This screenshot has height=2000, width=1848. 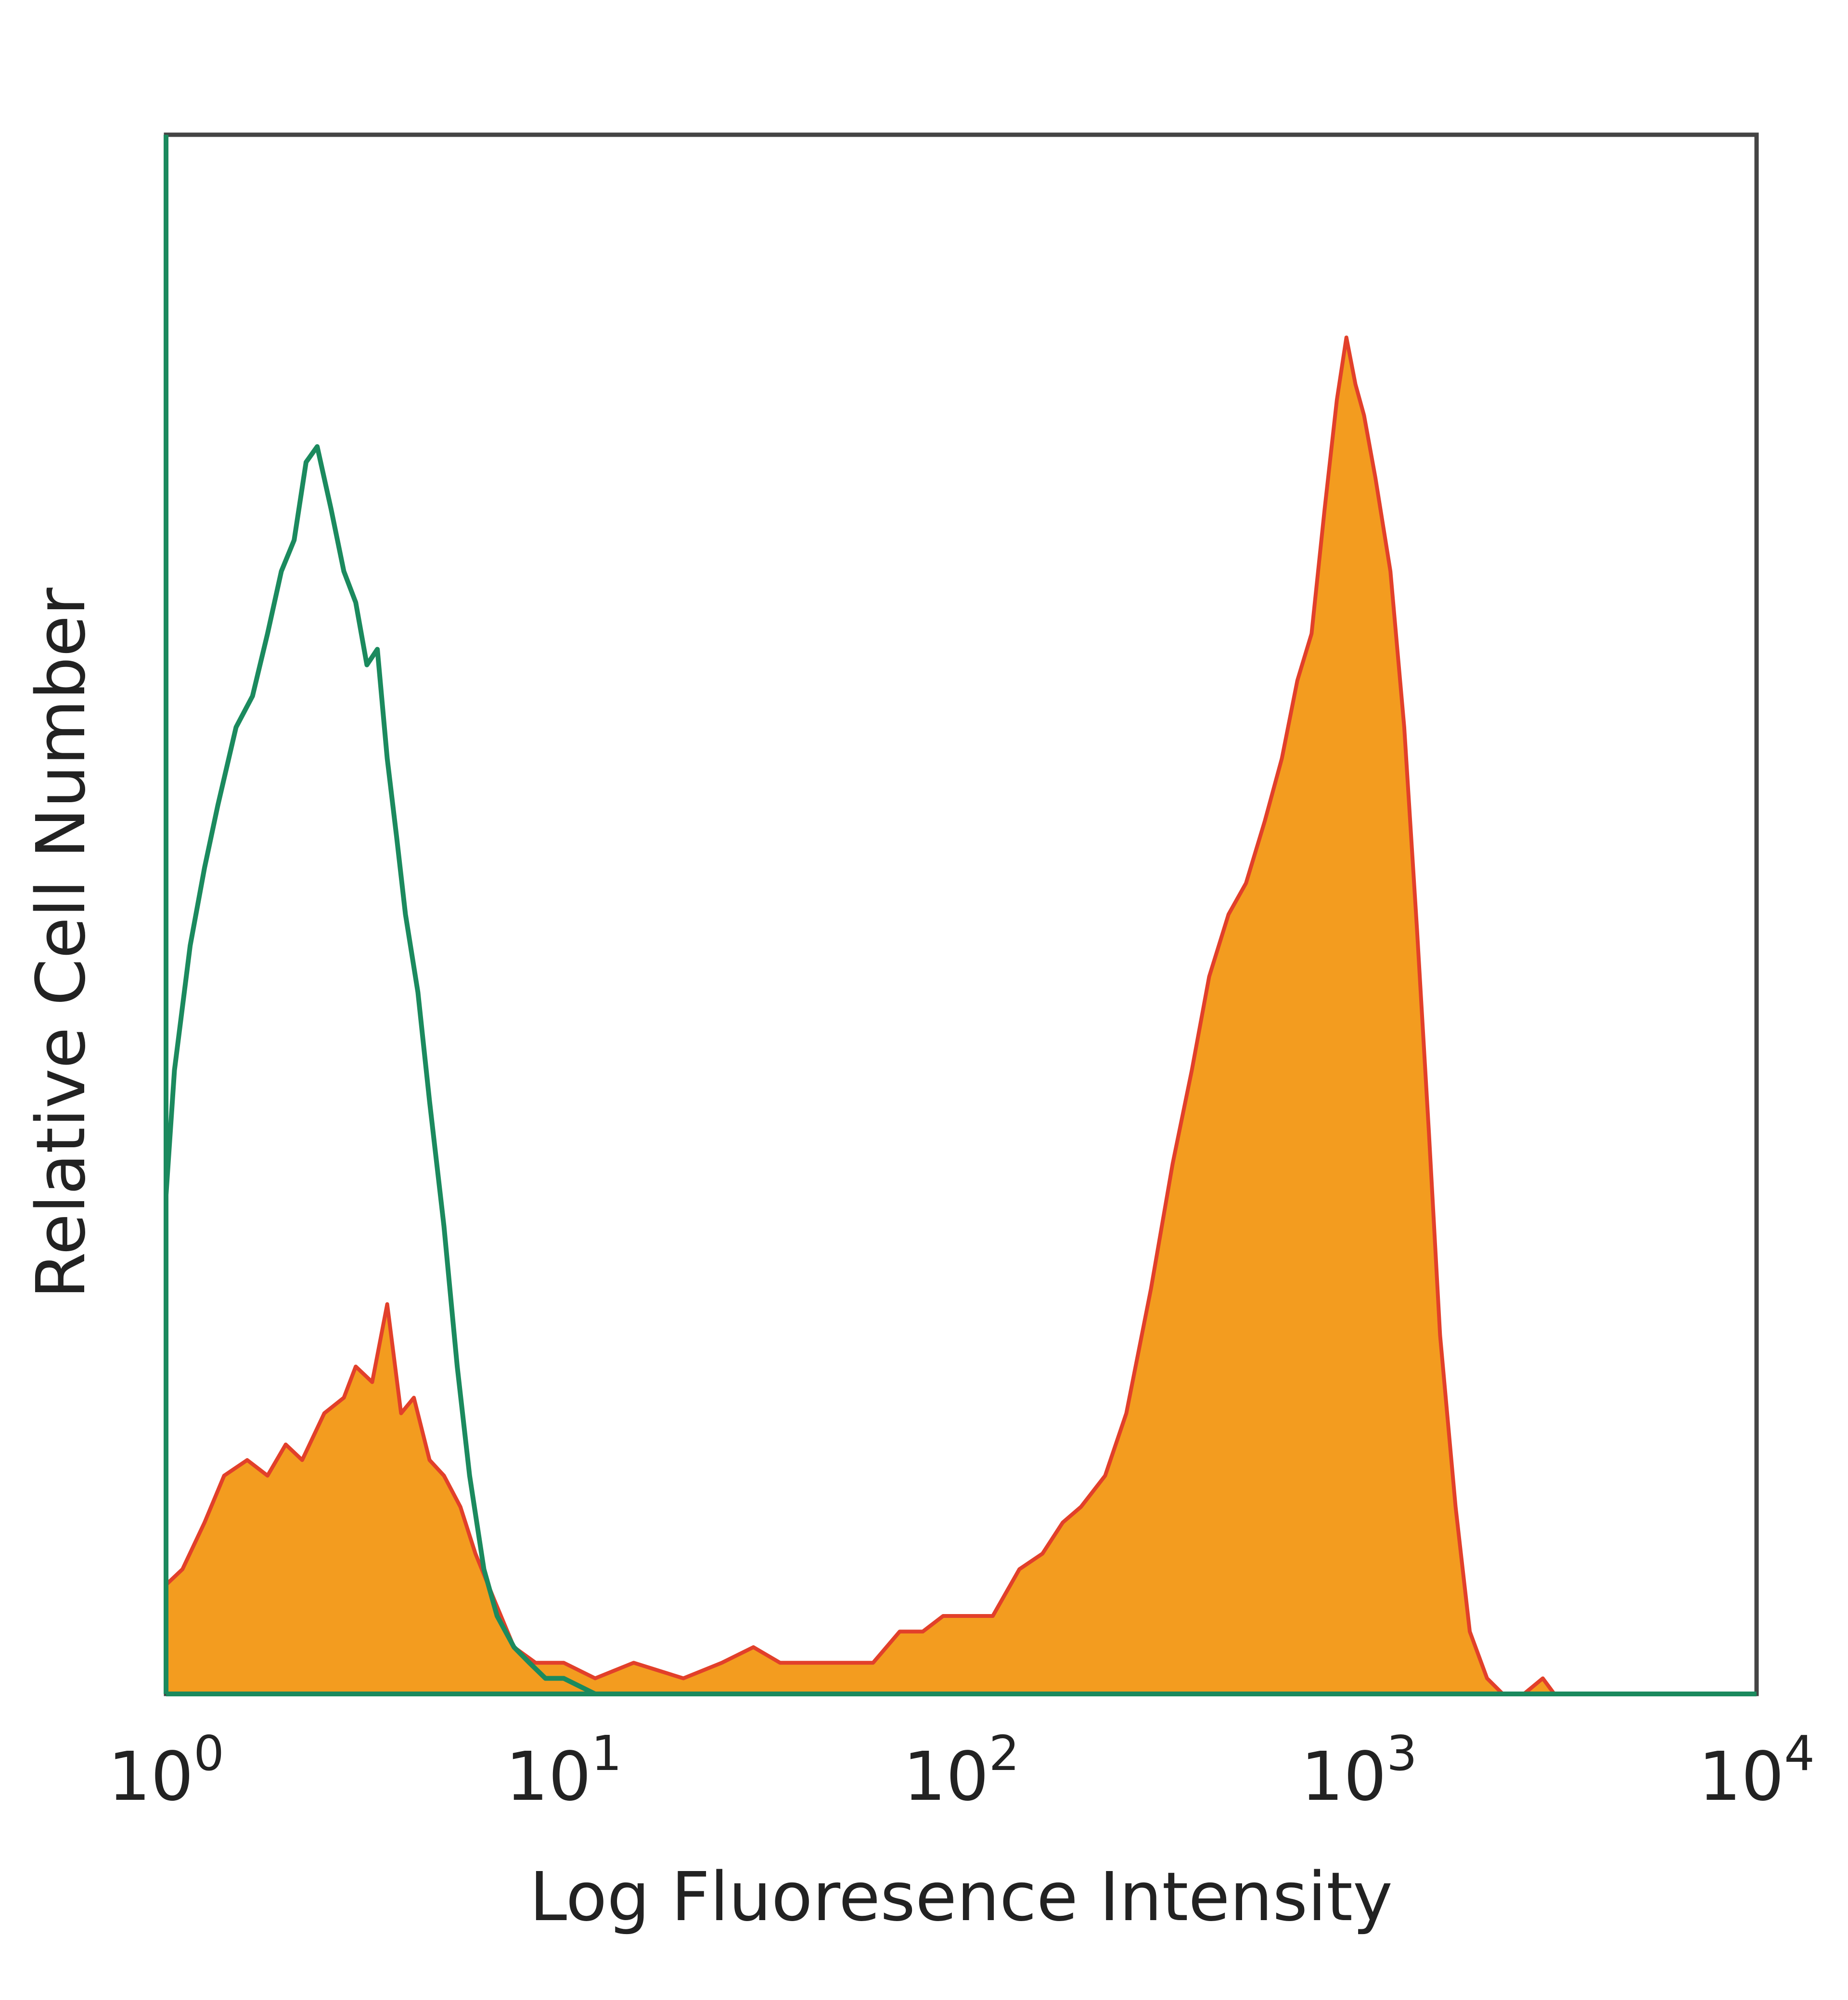 What do you see at coordinates (1359, 1770) in the screenshot?
I see `x-tick-label-3: 10³` at bounding box center [1359, 1770].